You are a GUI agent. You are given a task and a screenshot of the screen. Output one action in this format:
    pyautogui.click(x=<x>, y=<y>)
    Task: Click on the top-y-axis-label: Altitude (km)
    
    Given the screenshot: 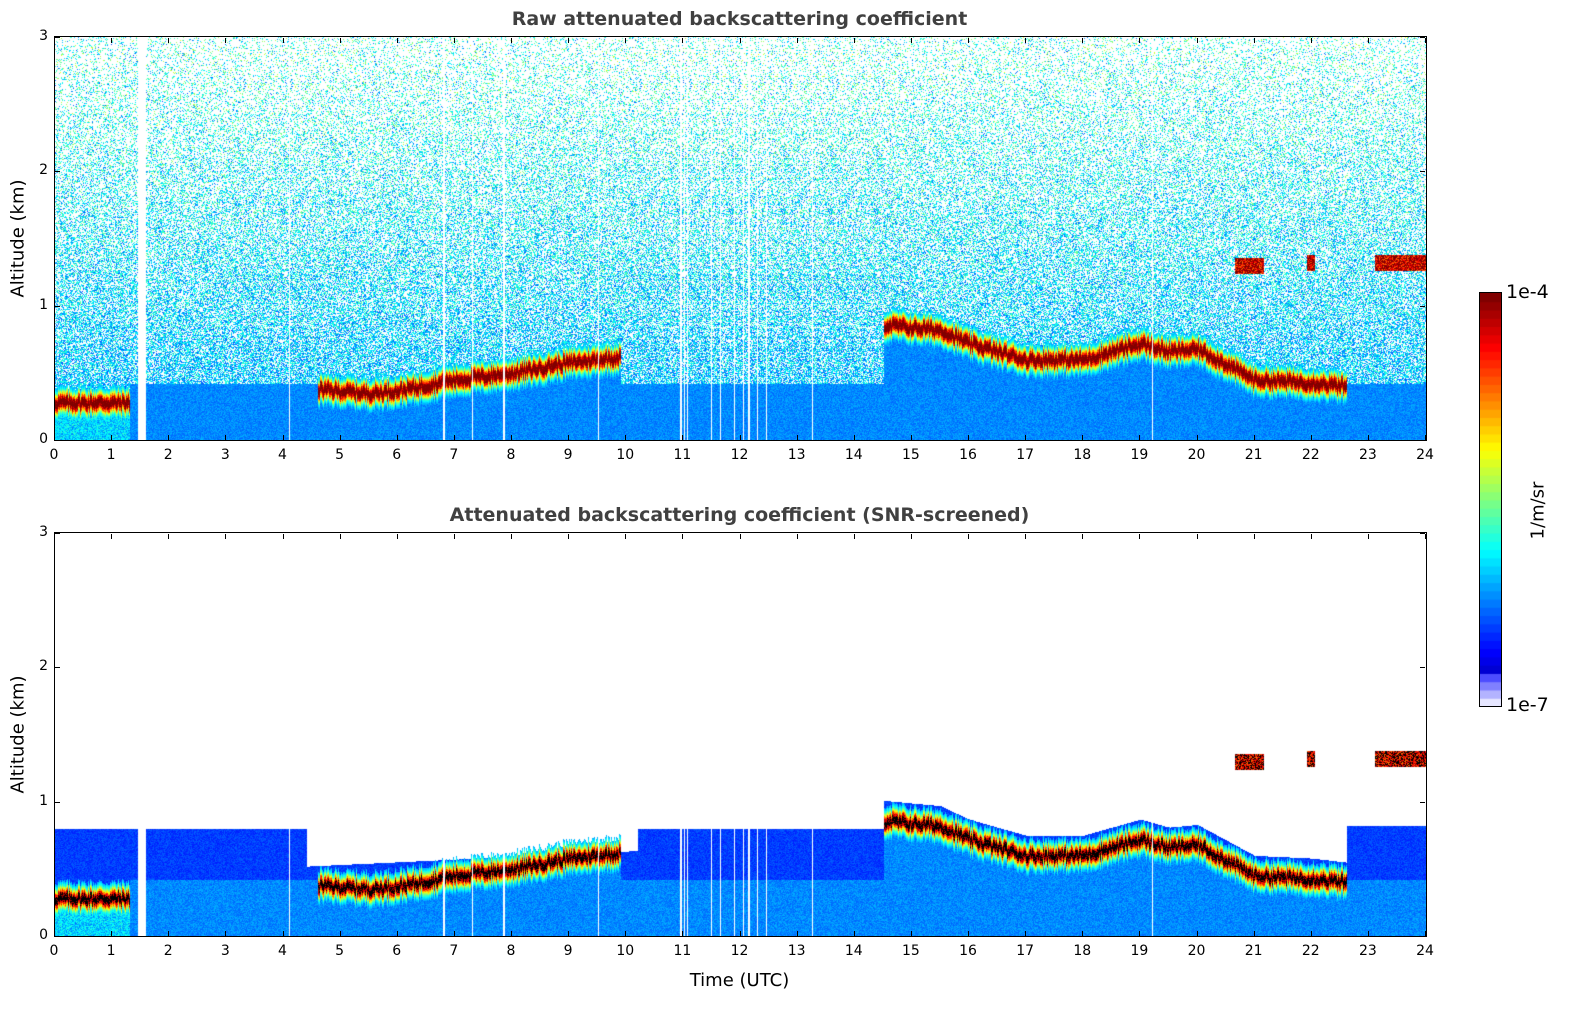 What is the action you would take?
    pyautogui.click(x=18, y=238)
    